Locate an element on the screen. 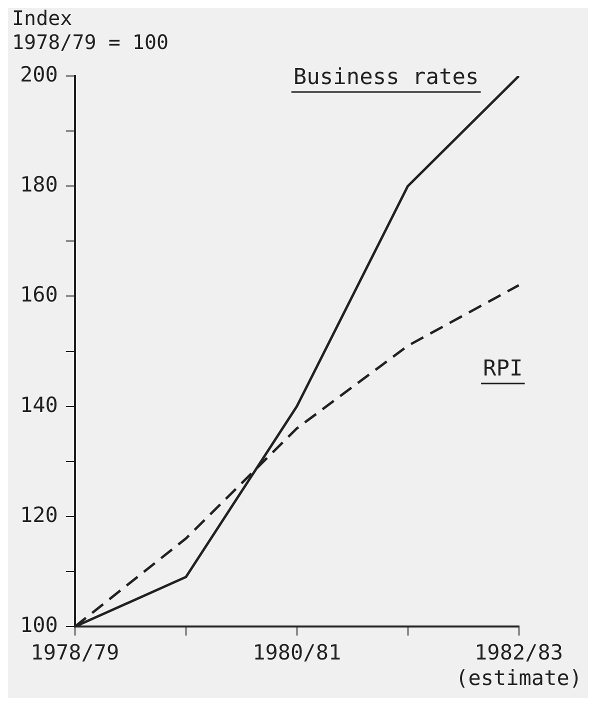 The image size is (597, 709). x-tick-label: 1980/81 is located at coordinates (297, 652).